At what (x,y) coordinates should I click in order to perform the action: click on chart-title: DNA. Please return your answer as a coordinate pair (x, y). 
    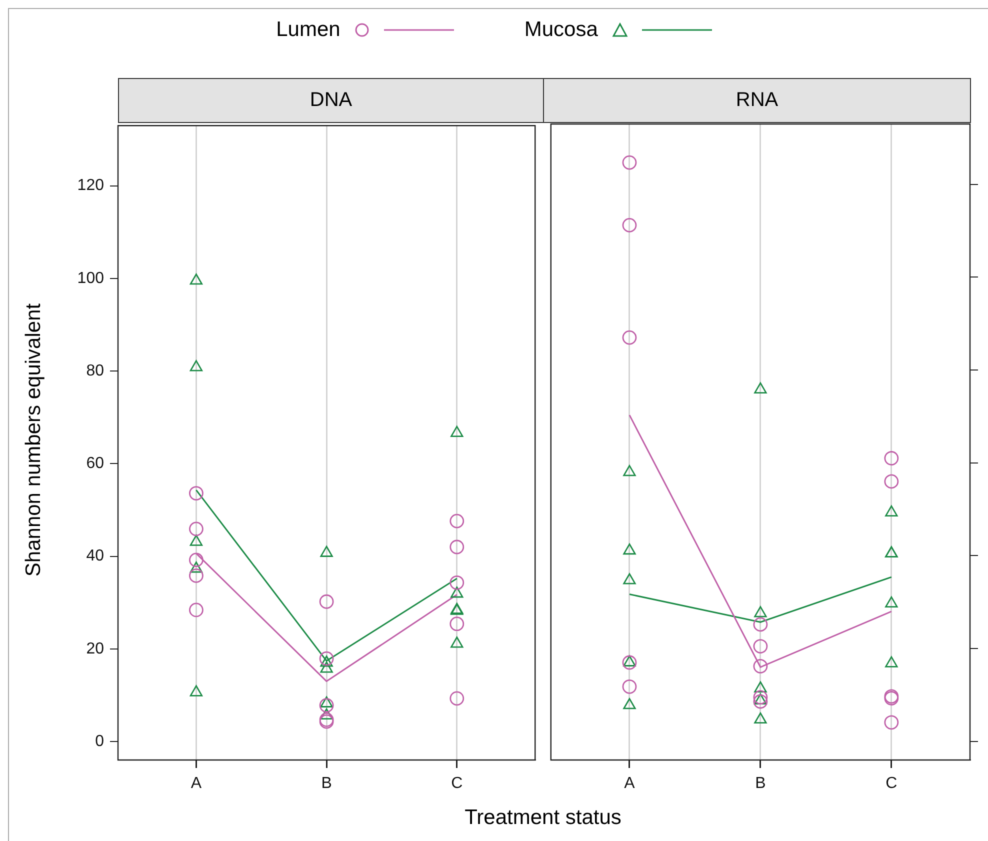
    Looking at the image, I should click on (331, 100).